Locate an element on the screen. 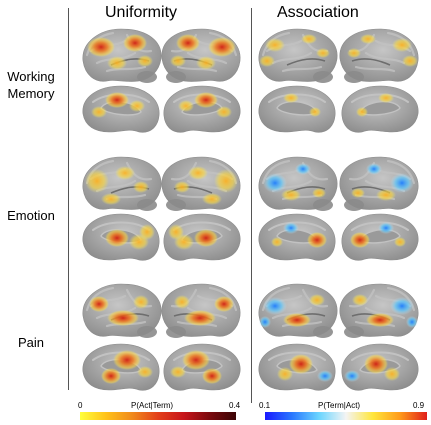 This screenshot has height=425, width=431. colorbar-right-label: P(Term|Act) is located at coordinates (339, 405).